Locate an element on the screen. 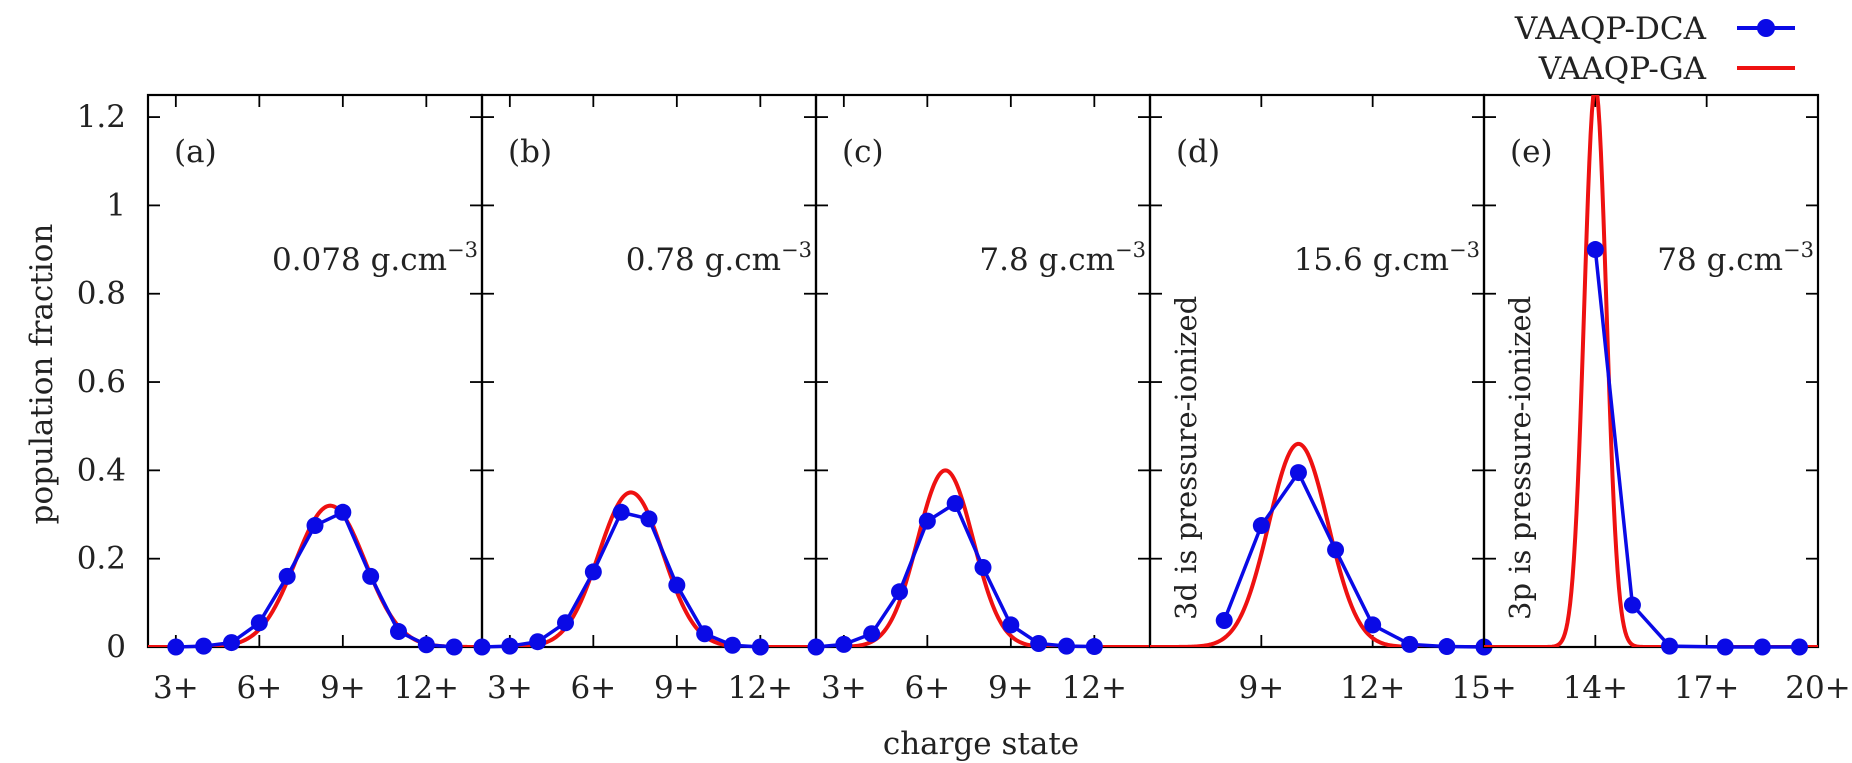  x-tick-label: 15+ is located at coordinates (1483, 688).